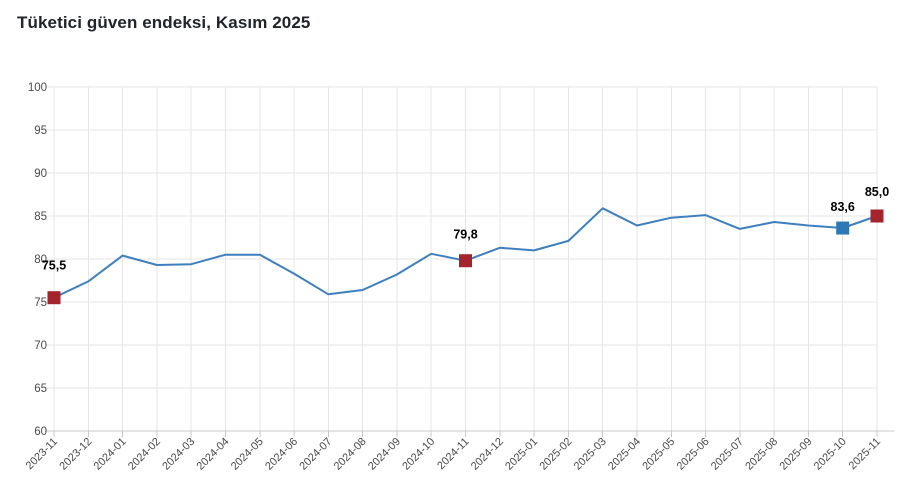 This screenshot has height=502, width=910. What do you see at coordinates (110, 454) in the screenshot?
I see `x-axis-label: 2024-01` at bounding box center [110, 454].